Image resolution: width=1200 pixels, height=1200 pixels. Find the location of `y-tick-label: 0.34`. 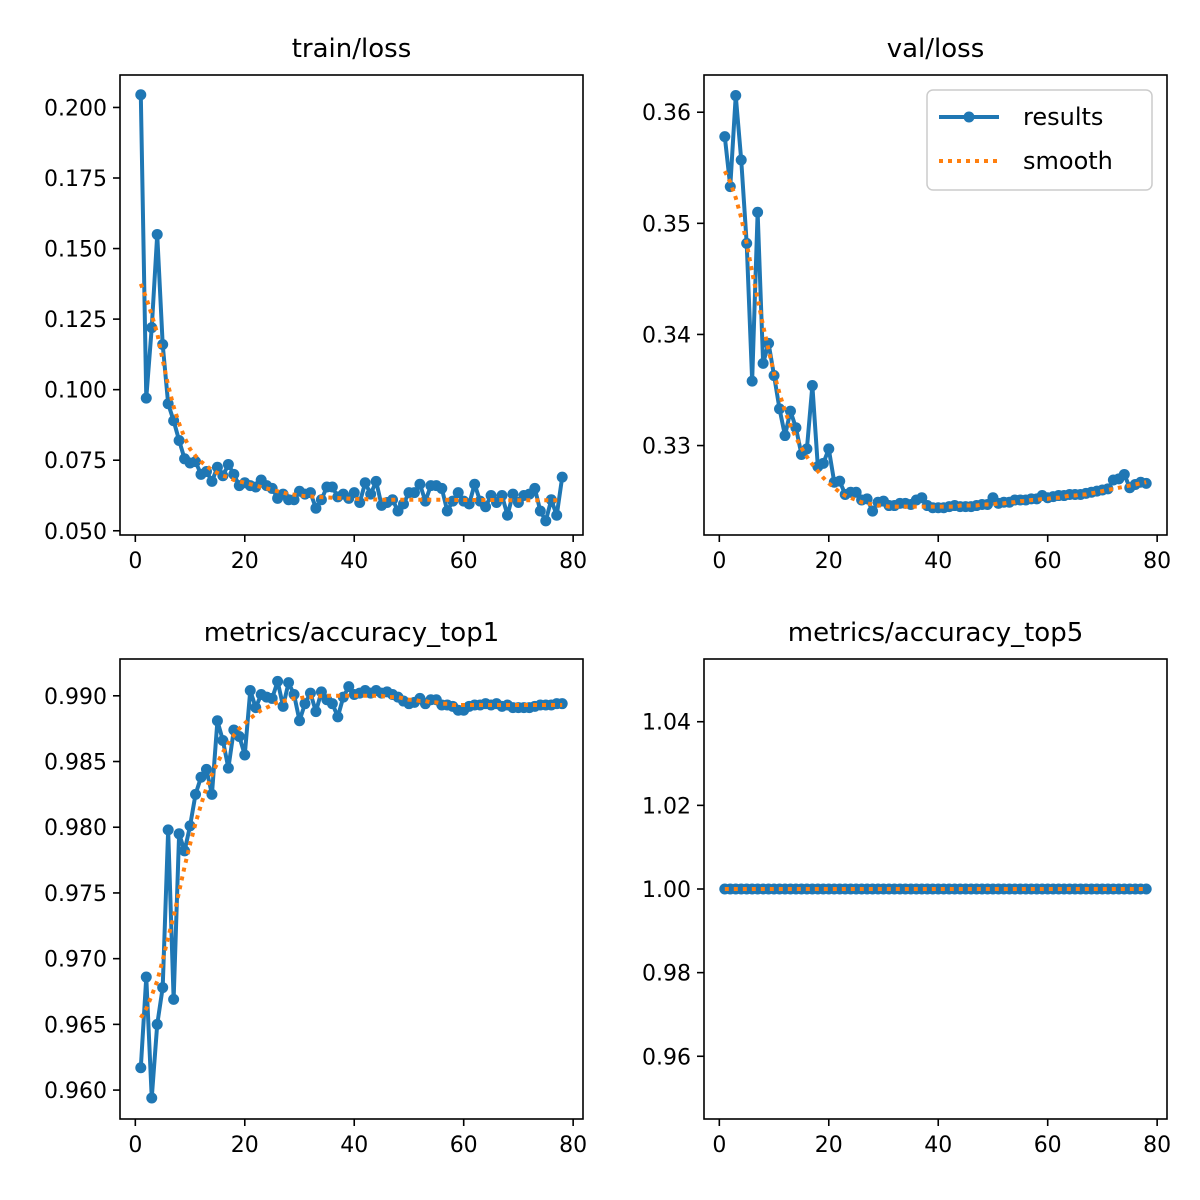

y-tick-label: 0.34 is located at coordinates (666, 335).